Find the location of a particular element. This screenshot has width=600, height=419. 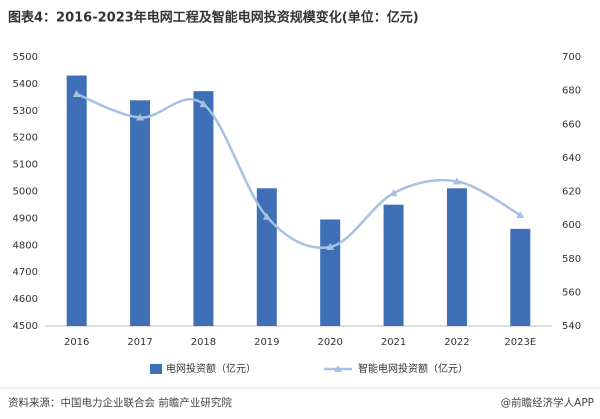

legend-label: 电网投资额（亿元） is located at coordinates (211, 368).